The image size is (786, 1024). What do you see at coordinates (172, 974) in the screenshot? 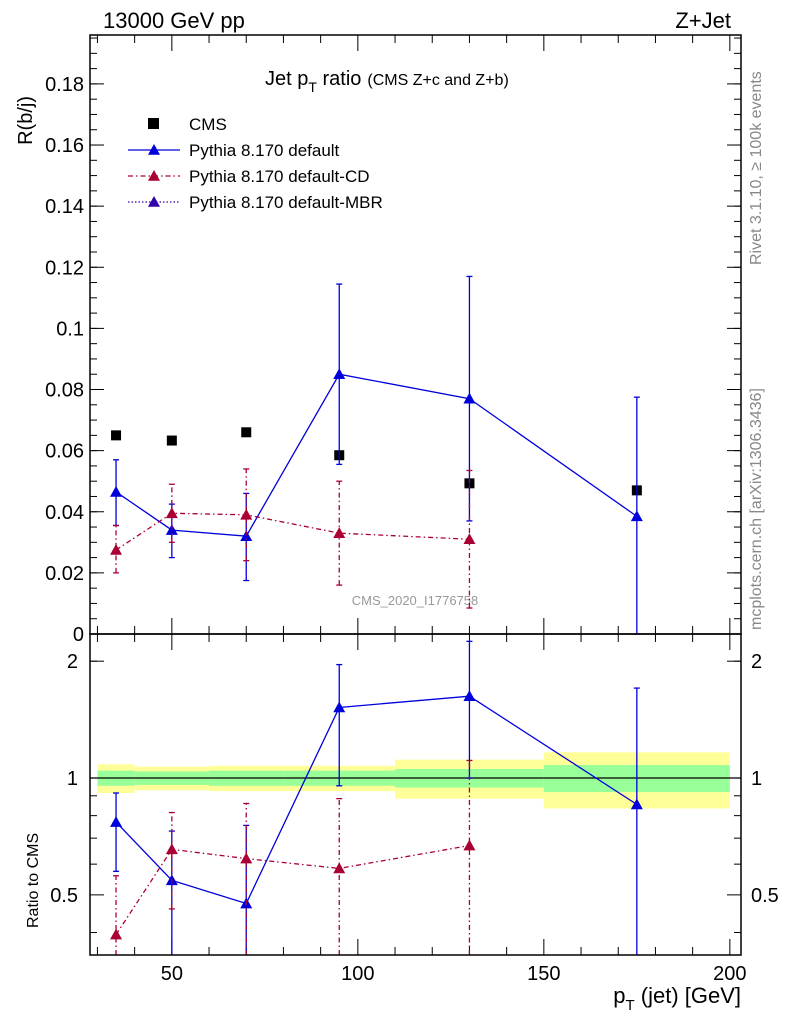
I see `x-tick-label: 50` at bounding box center [172, 974].